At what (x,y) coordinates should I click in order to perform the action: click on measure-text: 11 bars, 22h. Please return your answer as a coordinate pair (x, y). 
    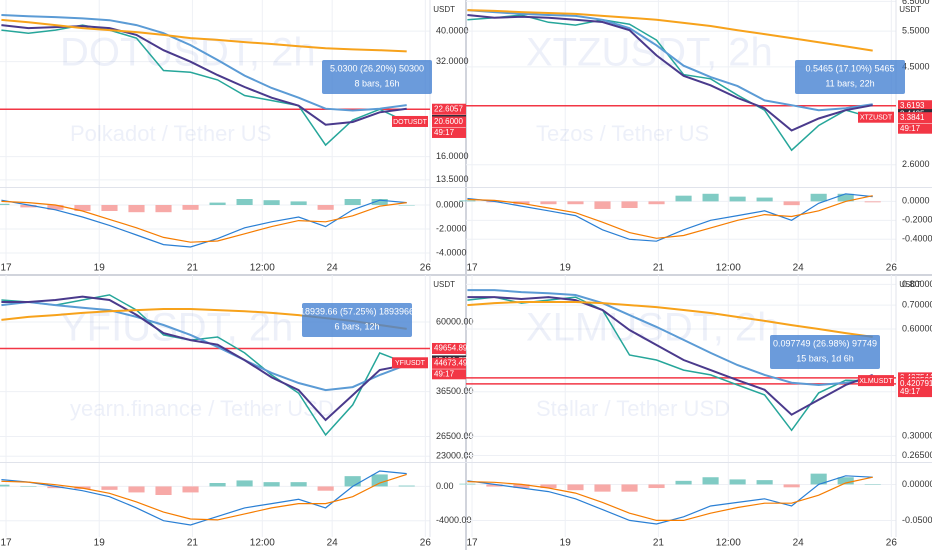
    Looking at the image, I should click on (849, 83).